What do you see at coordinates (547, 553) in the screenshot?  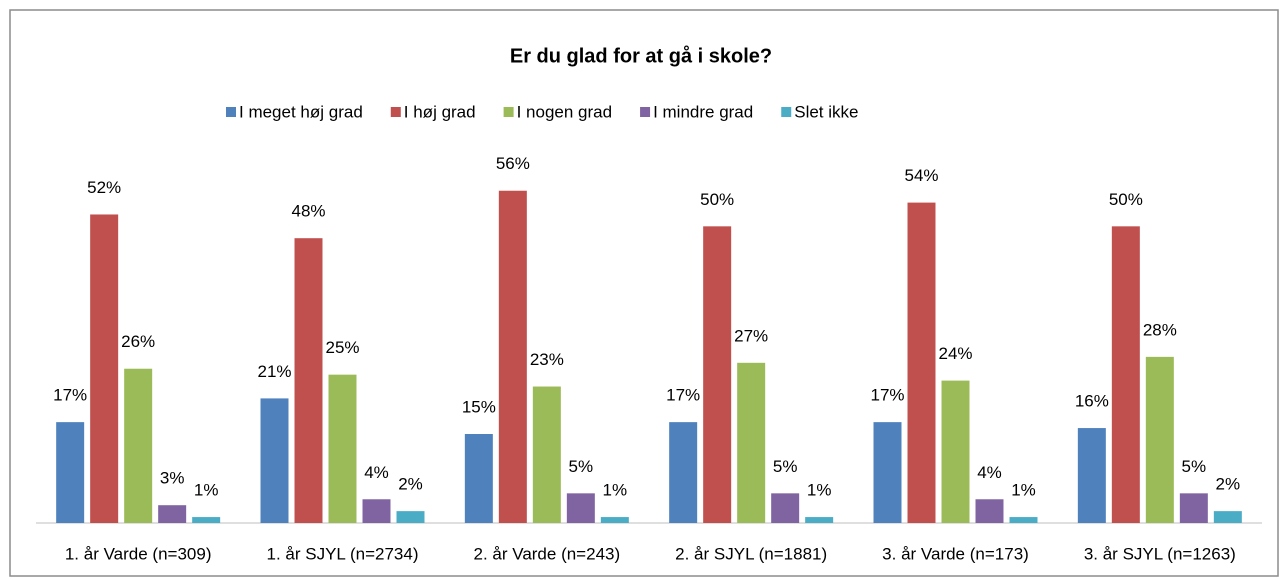 I see `x-tick-label: 2. år Varde (n=243)` at bounding box center [547, 553].